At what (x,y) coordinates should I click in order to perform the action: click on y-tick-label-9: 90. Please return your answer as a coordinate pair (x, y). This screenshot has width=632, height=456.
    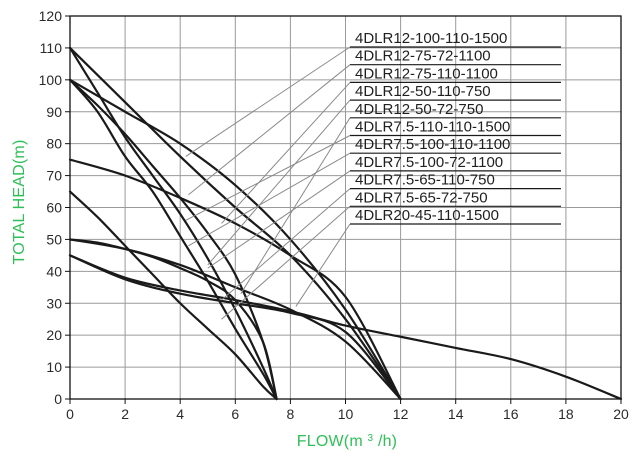
    Looking at the image, I should click on (54, 112).